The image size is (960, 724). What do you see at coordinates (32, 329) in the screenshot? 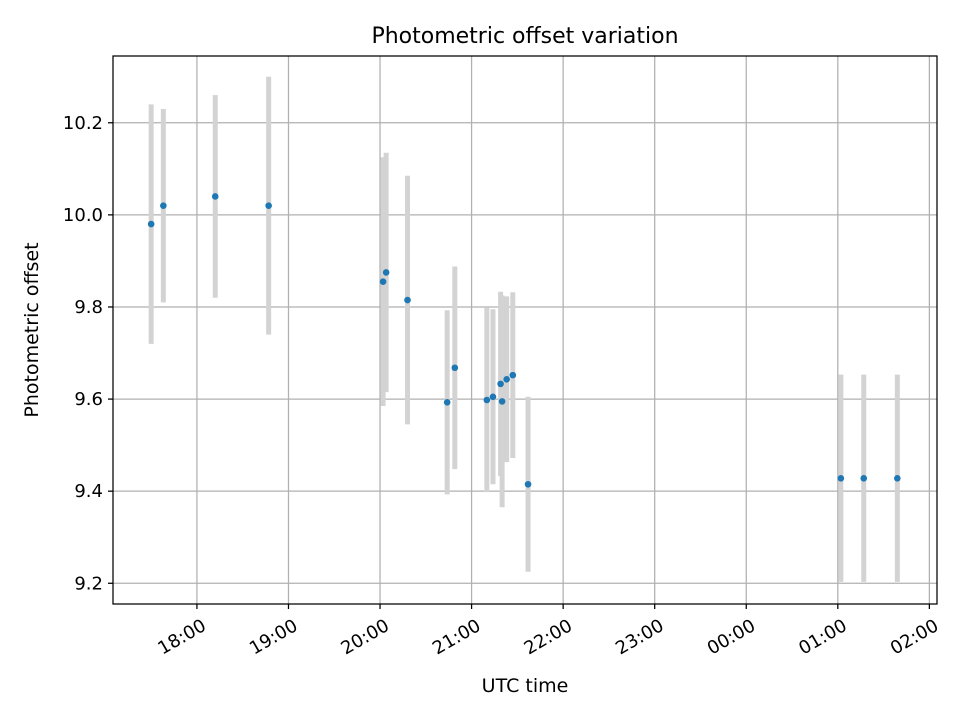
I see `y-axis-label: Photometric offset` at bounding box center [32, 329].